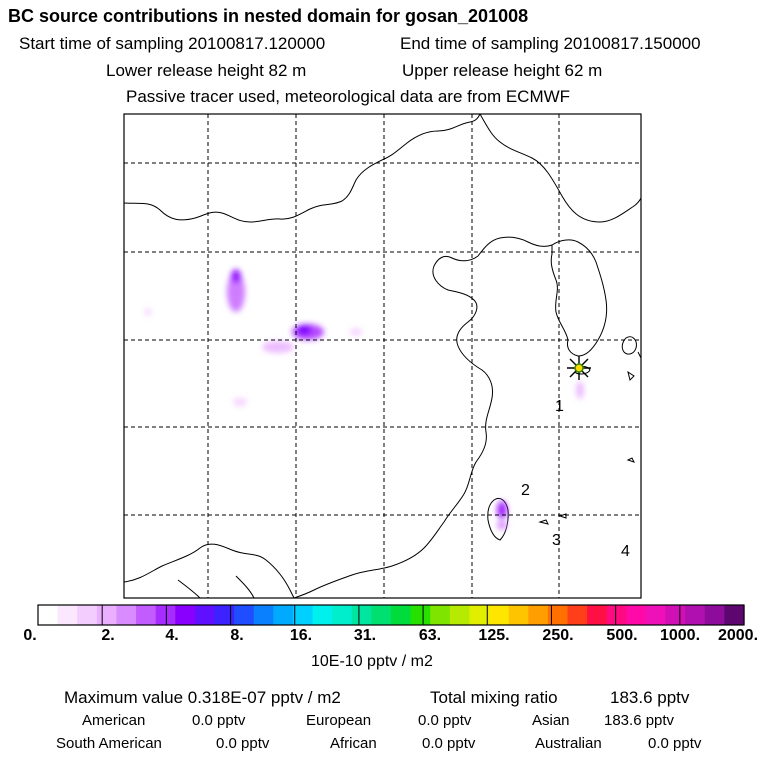 This screenshot has height=768, width=768. Describe the element at coordinates (353, 743) in the screenshot. I see `source-name: African` at that location.